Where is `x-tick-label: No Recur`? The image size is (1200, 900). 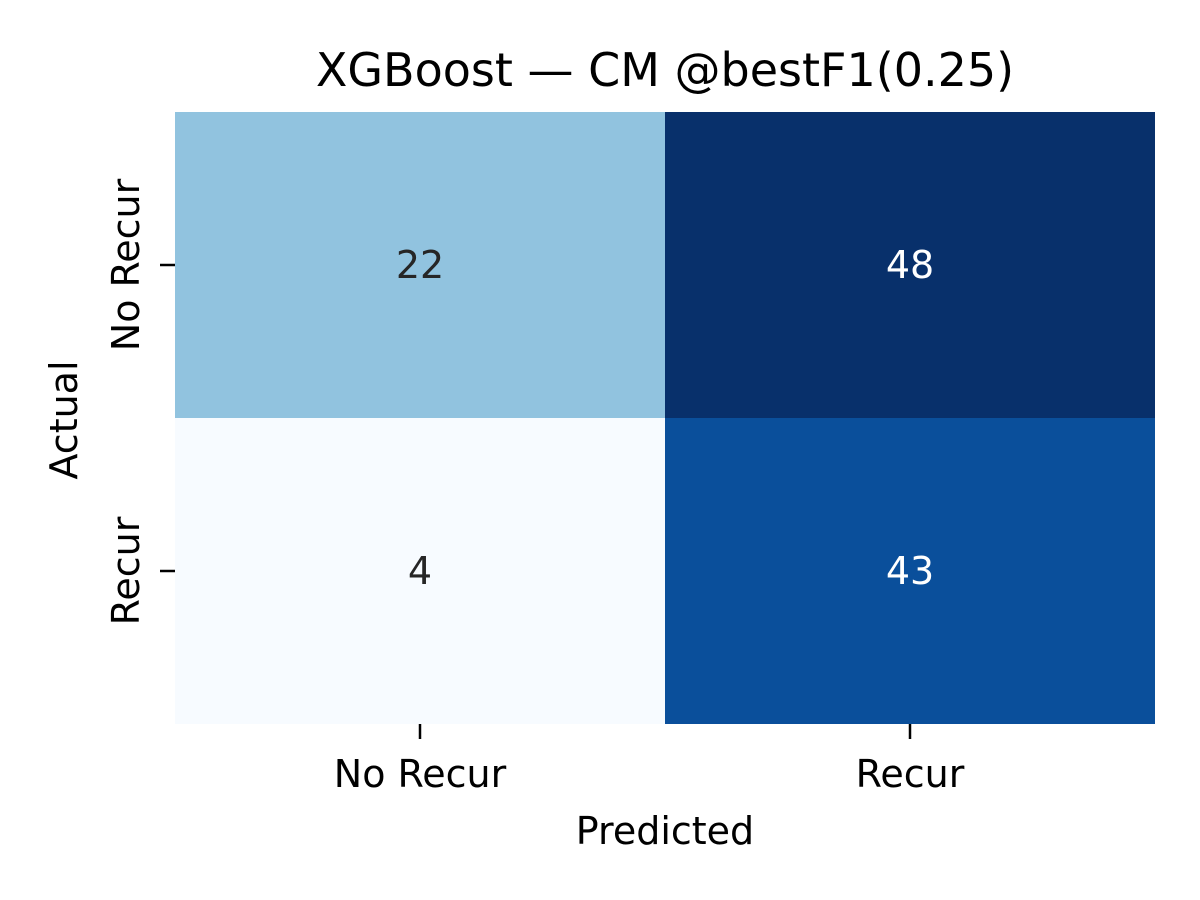 x-tick-label: No Recur is located at coordinates (420, 774).